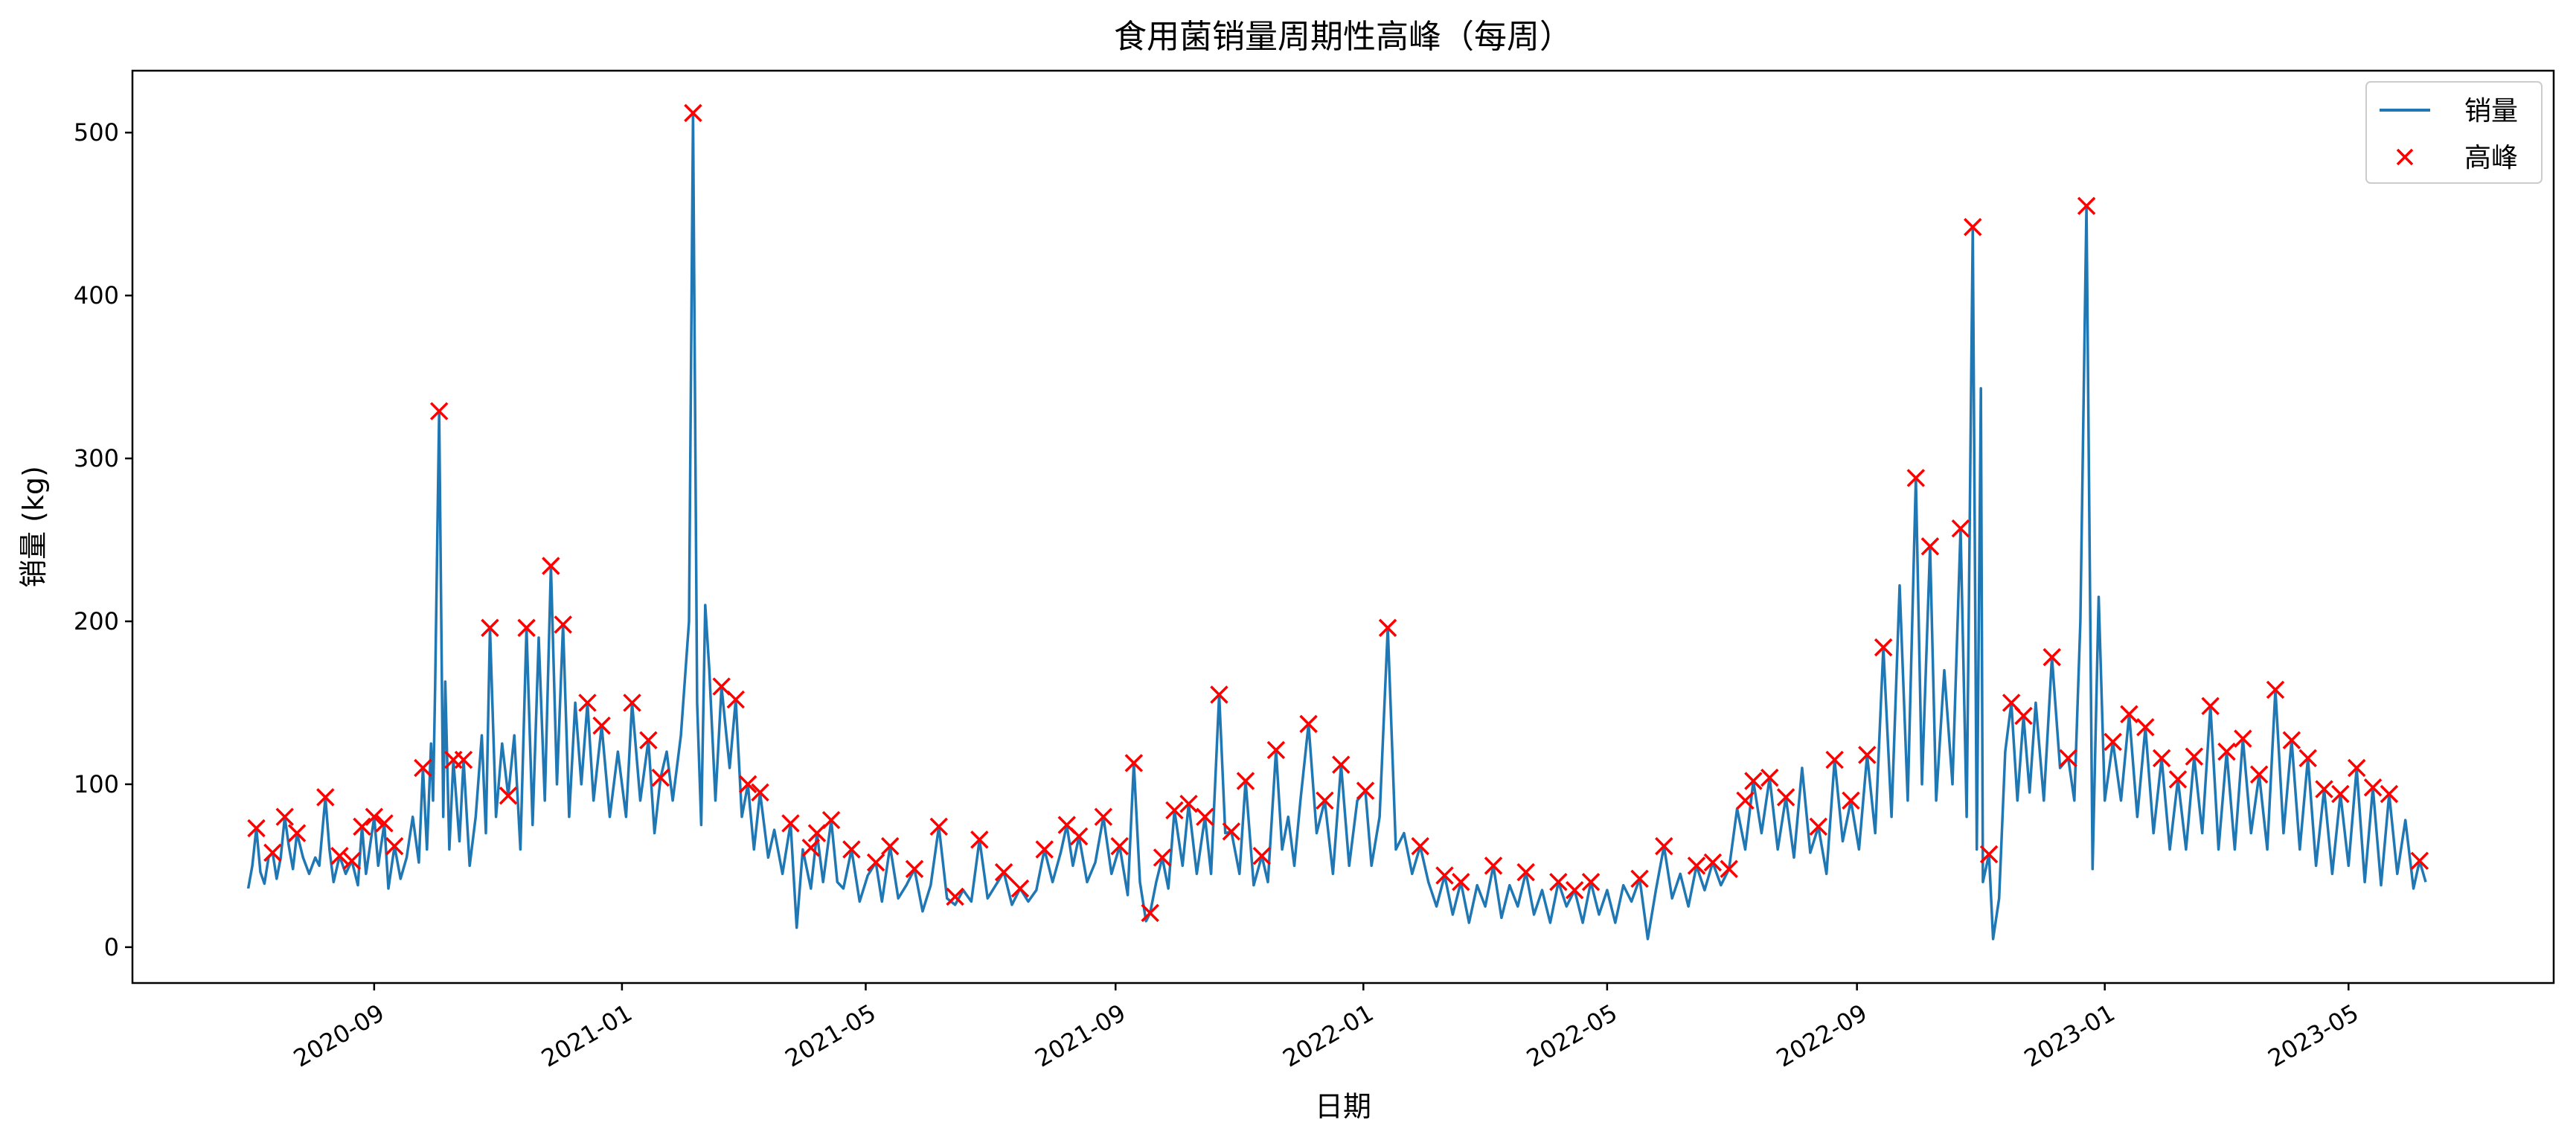 This screenshot has height=1143, width=2576. What do you see at coordinates (2405, 157) in the screenshot?
I see `legend-marker-swatch` at bounding box center [2405, 157].